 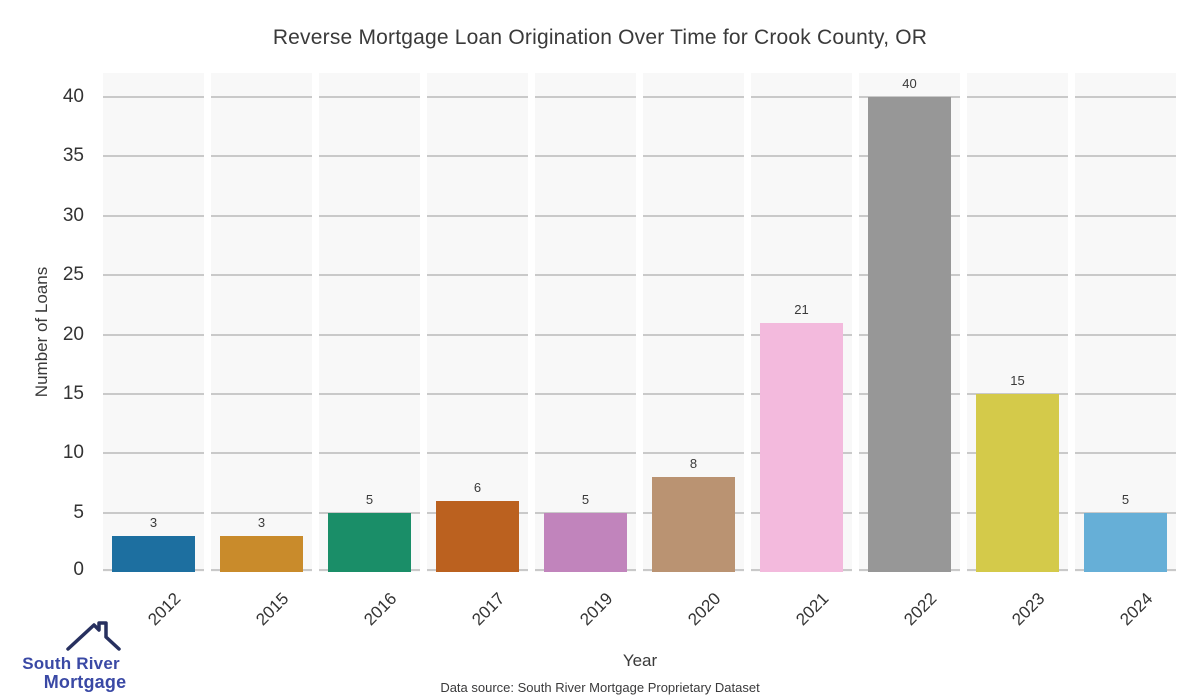 What do you see at coordinates (261, 554) in the screenshot?
I see `bar-2015` at bounding box center [261, 554].